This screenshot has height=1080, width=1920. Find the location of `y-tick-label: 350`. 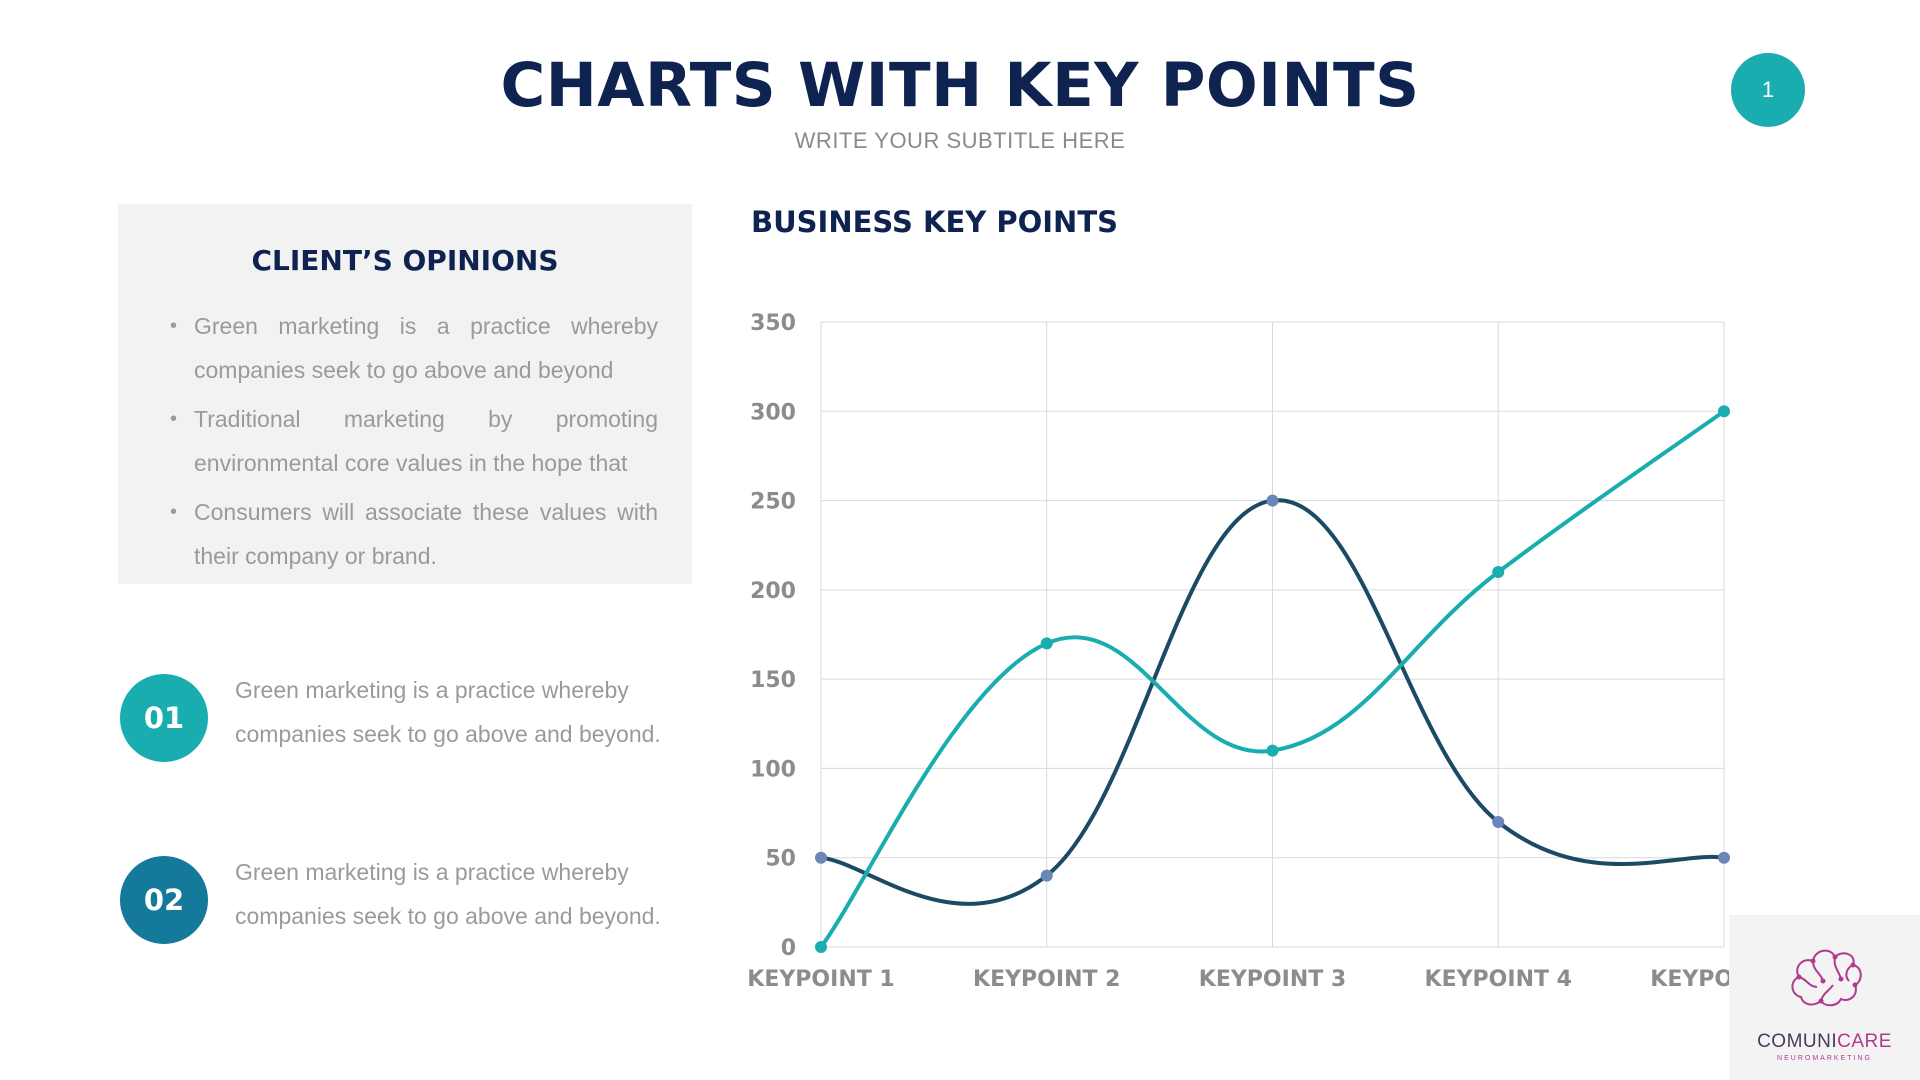

y-tick-label: 350 is located at coordinates (773, 323).